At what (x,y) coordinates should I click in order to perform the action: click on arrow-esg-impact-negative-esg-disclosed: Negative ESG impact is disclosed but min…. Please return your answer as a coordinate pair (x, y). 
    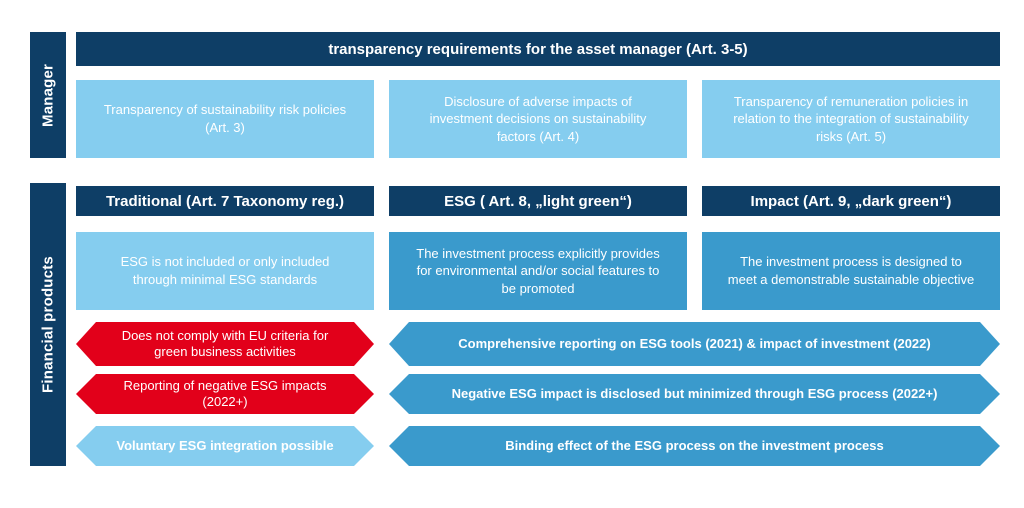
    Looking at the image, I should click on (694, 394).